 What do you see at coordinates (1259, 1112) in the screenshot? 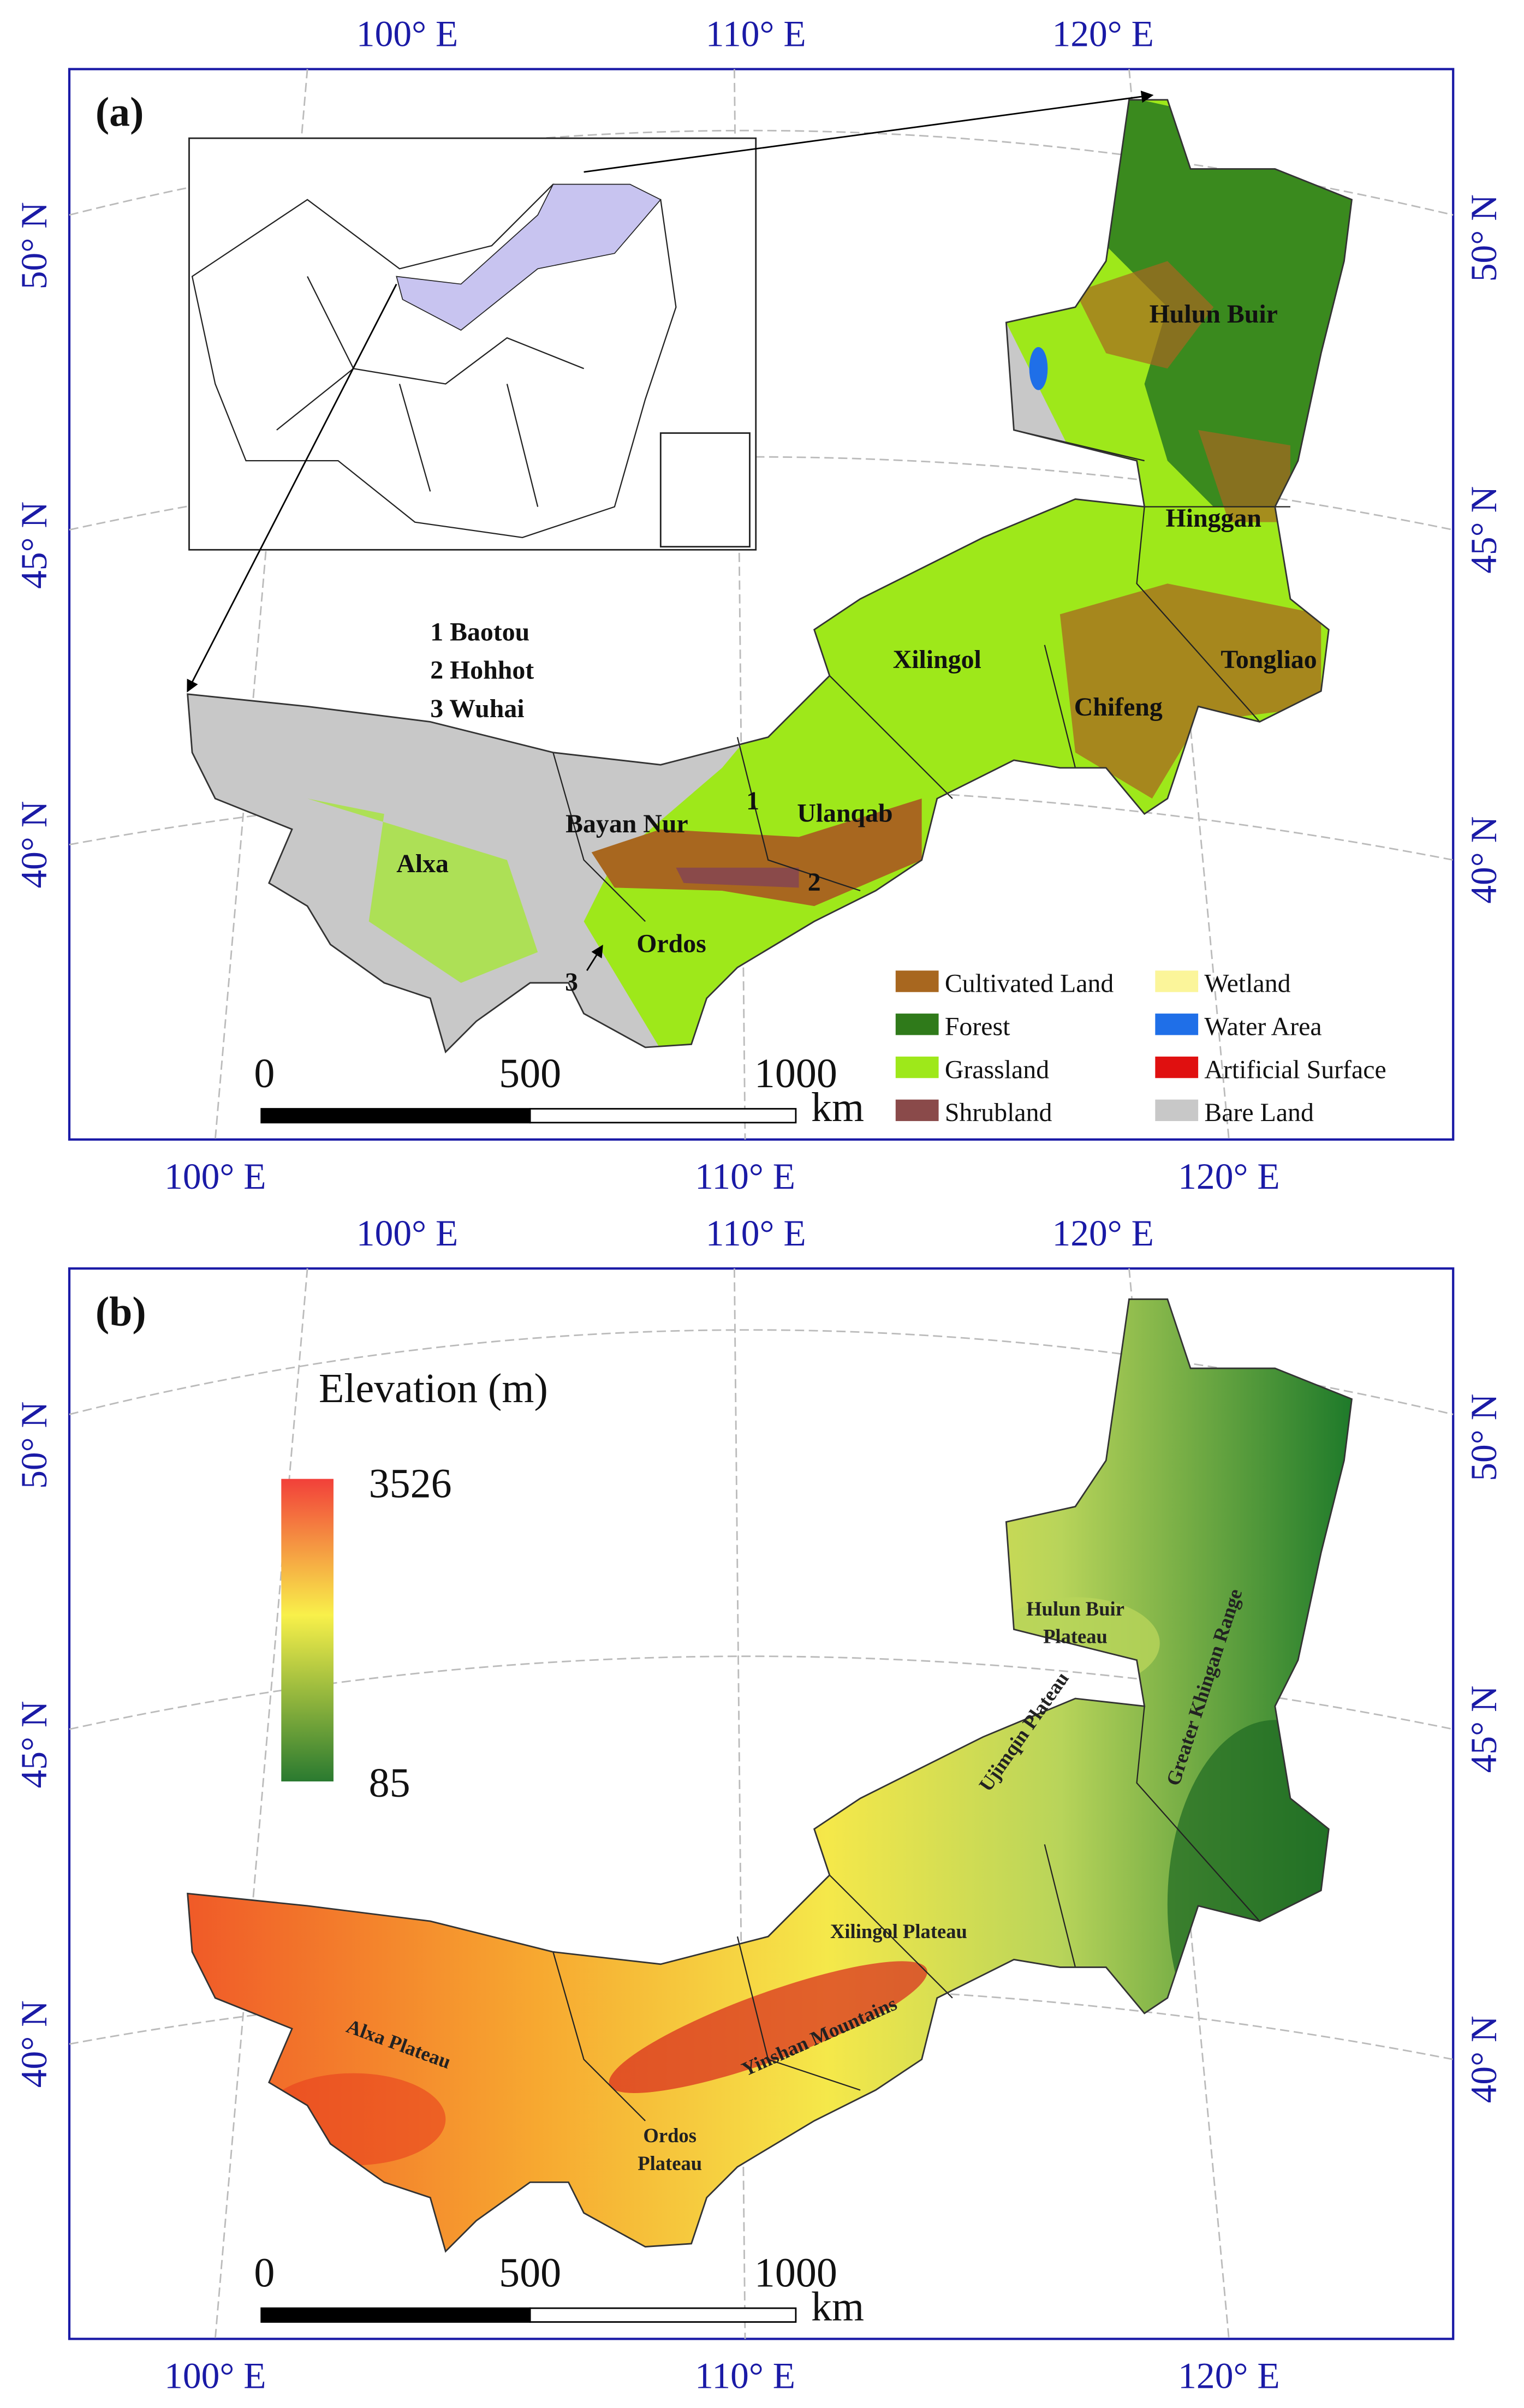
I see `legend-label: Bare Land` at bounding box center [1259, 1112].